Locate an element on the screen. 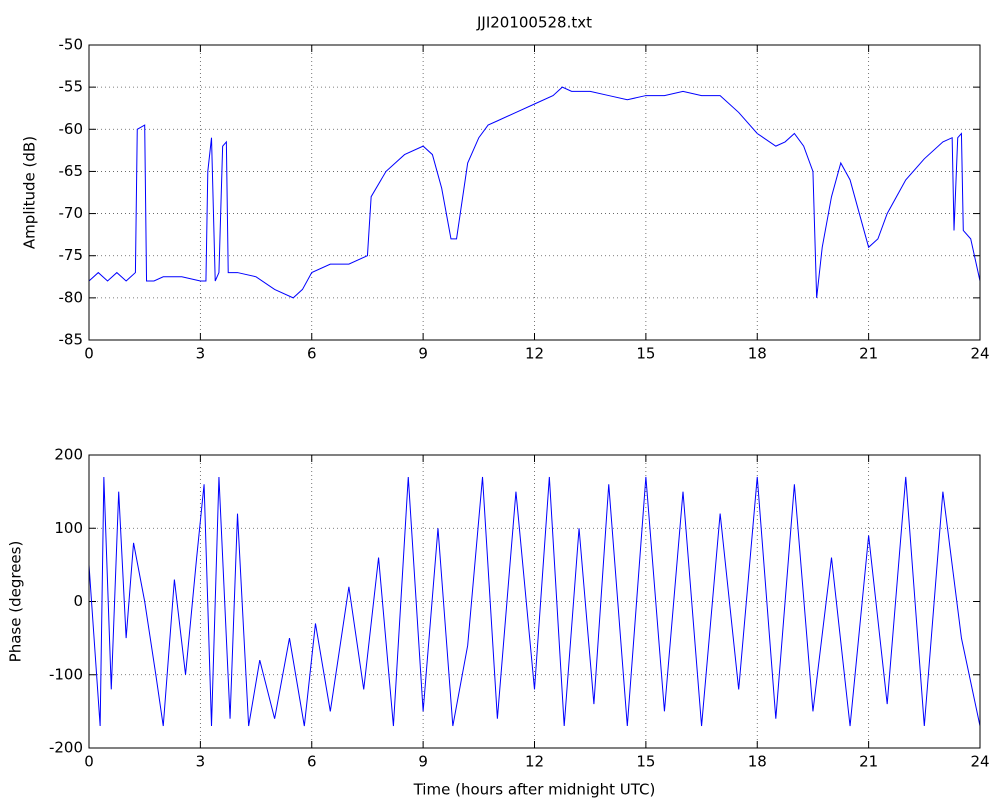  y-tick-label: -80 is located at coordinates (71, 297).